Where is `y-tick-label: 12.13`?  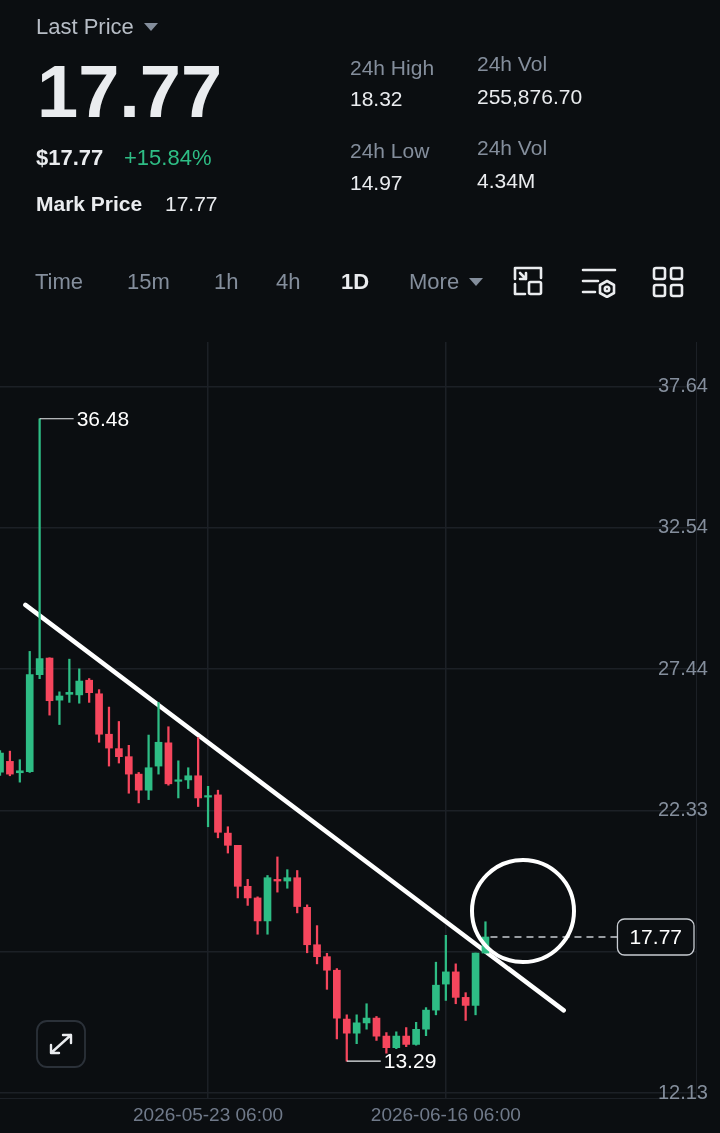 y-tick-label: 12.13 is located at coordinates (682, 1091).